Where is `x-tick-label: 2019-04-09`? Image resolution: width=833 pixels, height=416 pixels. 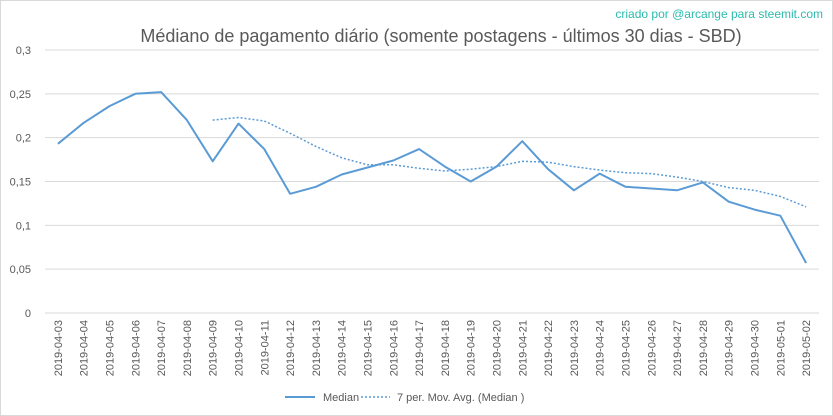
x-tick-label: 2019-04-09 is located at coordinates (214, 348).